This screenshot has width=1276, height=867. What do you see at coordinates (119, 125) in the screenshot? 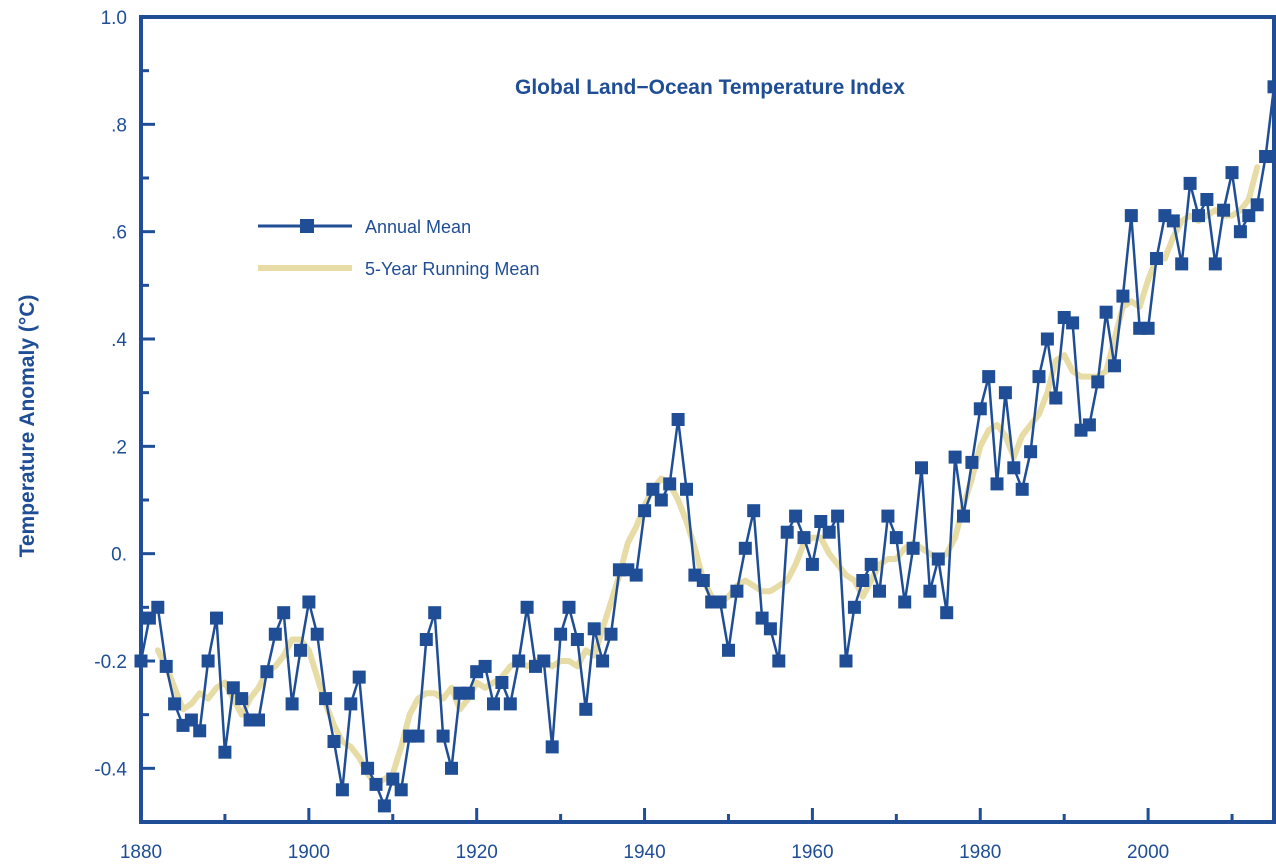
I see `y-tick-label: .8` at bounding box center [119, 125].